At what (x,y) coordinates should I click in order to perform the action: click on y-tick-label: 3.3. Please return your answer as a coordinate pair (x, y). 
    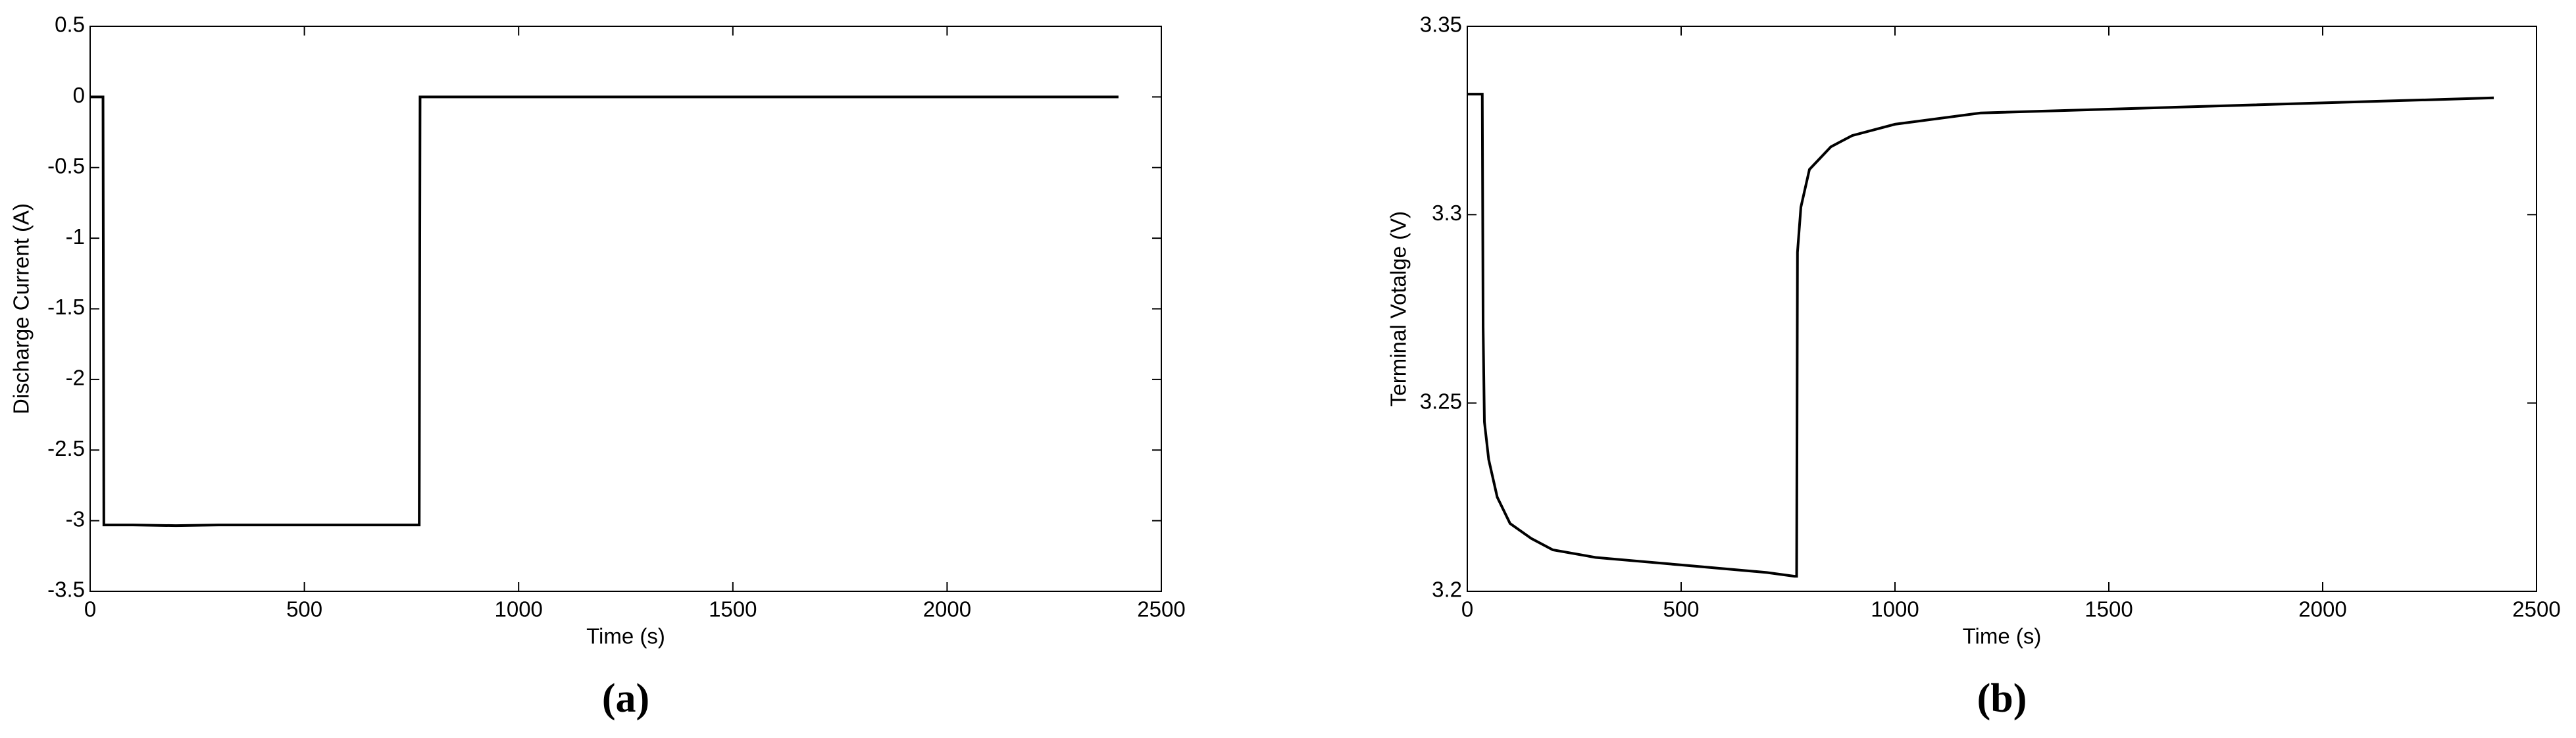
    Looking at the image, I should click on (1447, 213).